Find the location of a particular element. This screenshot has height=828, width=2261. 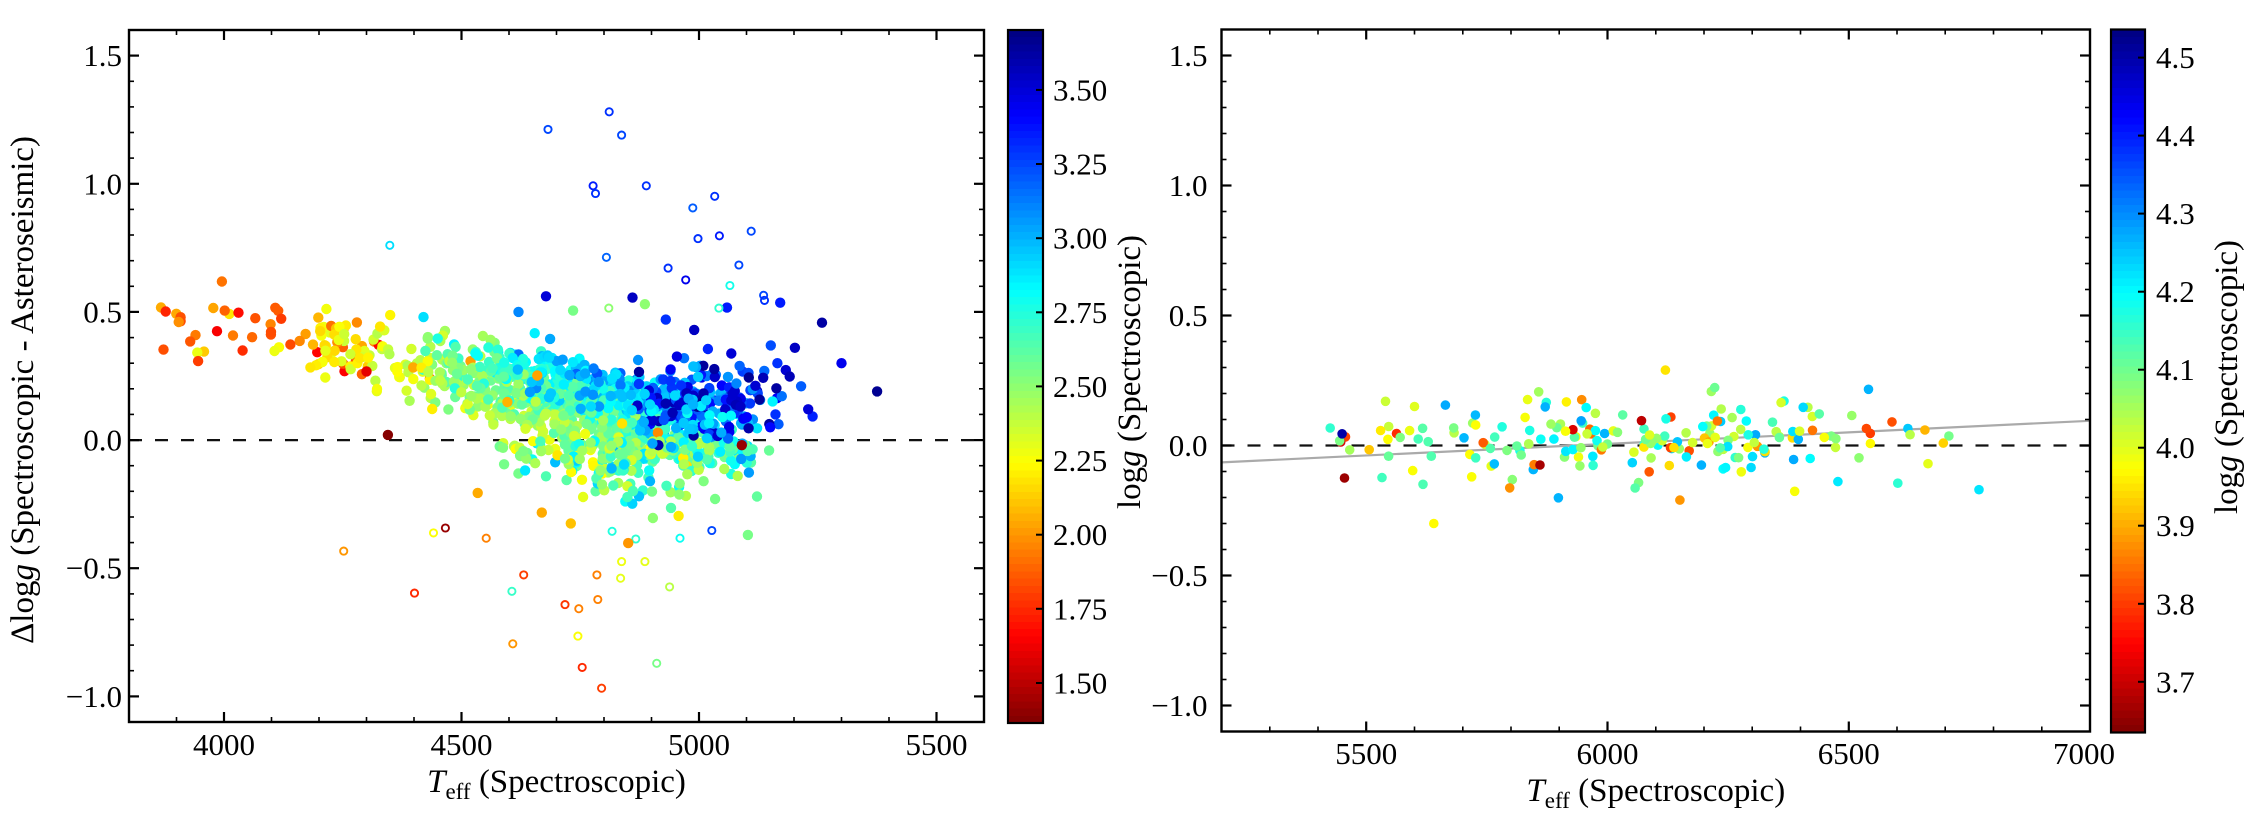

svg-text: 3.50 is located at coordinates (1080, 89).